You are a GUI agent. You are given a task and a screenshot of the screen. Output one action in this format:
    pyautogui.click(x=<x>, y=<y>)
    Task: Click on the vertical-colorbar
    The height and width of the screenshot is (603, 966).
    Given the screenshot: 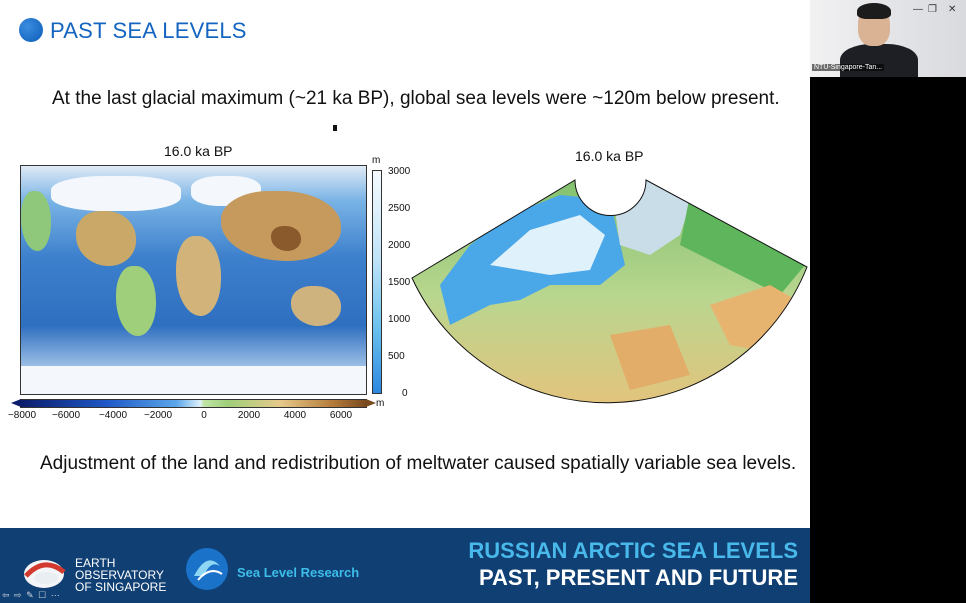 What is the action you would take?
    pyautogui.click(x=377, y=282)
    